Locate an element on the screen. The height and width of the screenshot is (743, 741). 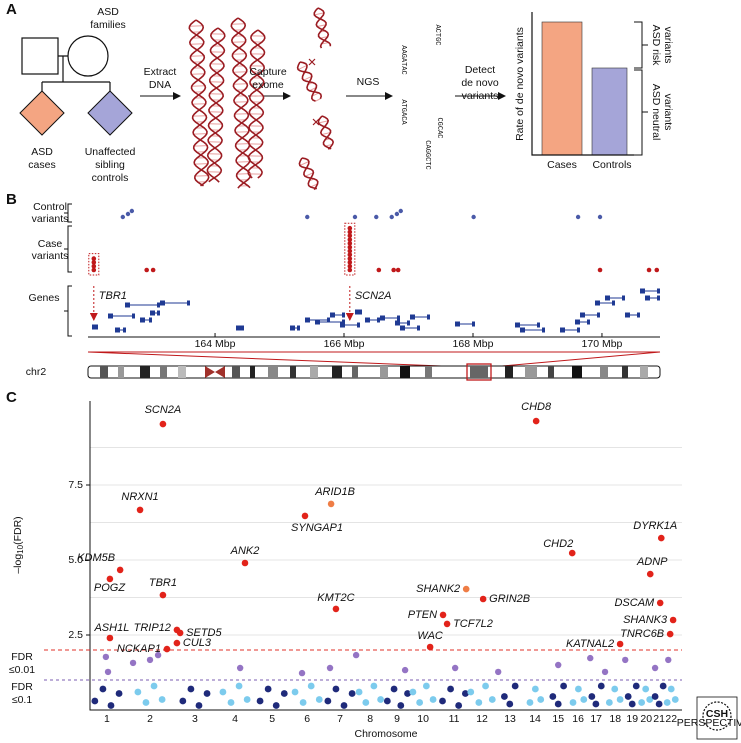
step-label: variants is located at coordinates (480, 96).